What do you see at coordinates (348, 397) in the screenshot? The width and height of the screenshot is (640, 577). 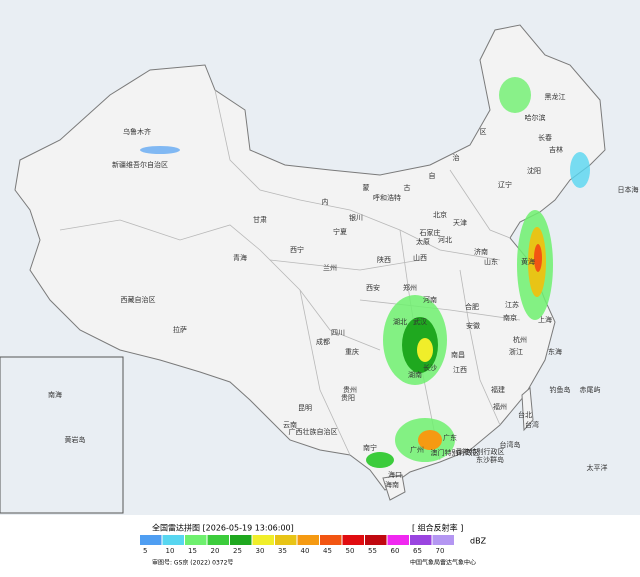 I see `place-label: 贵阳` at bounding box center [348, 397].